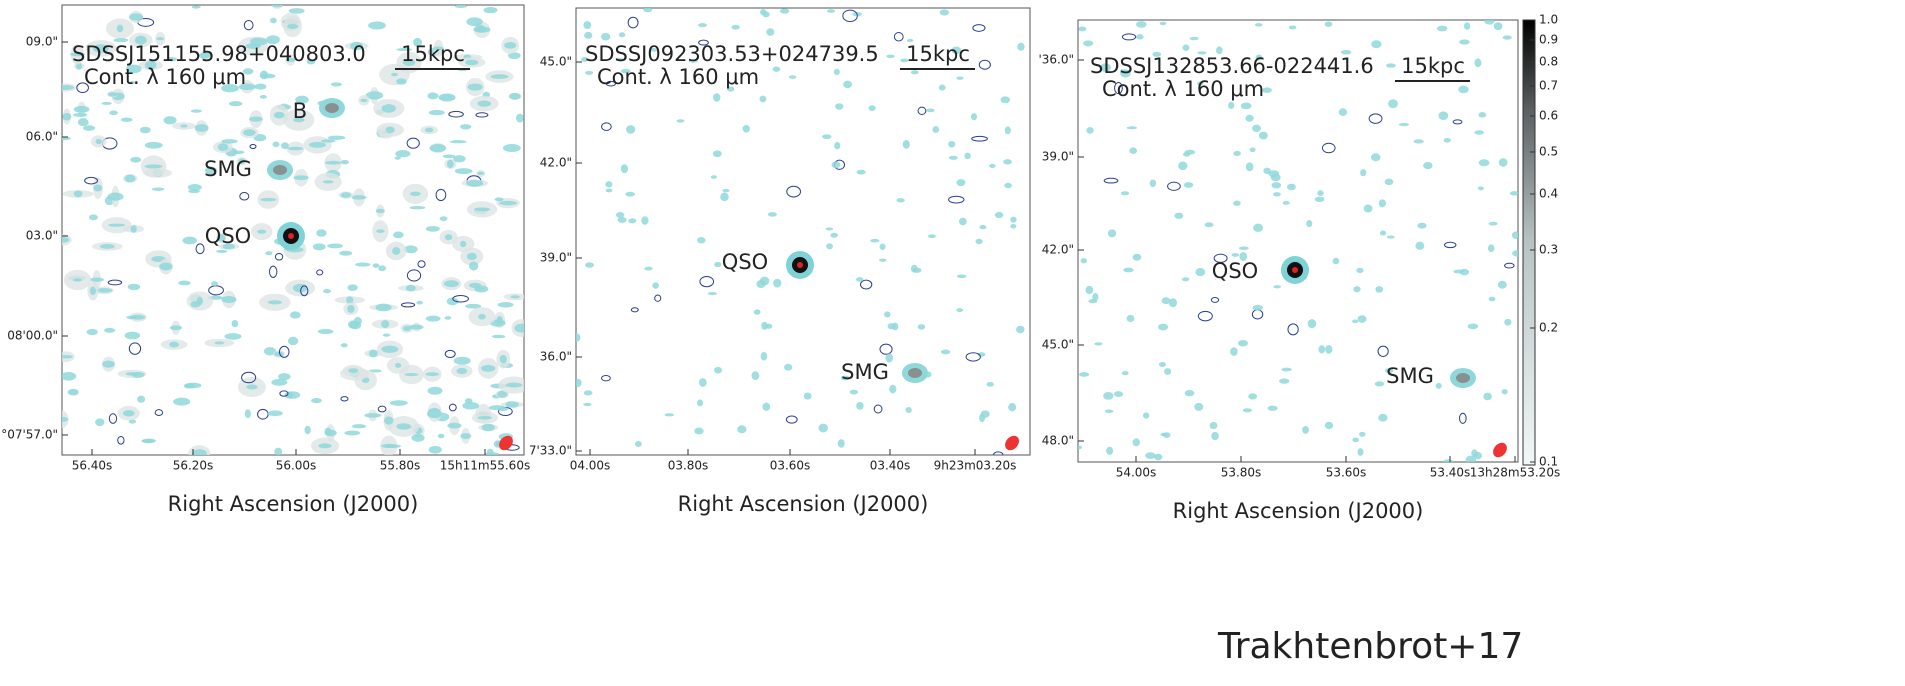 This screenshot has width=1905, height=686. What do you see at coordinates (800, 265) in the screenshot?
I see `qso-peak` at bounding box center [800, 265].